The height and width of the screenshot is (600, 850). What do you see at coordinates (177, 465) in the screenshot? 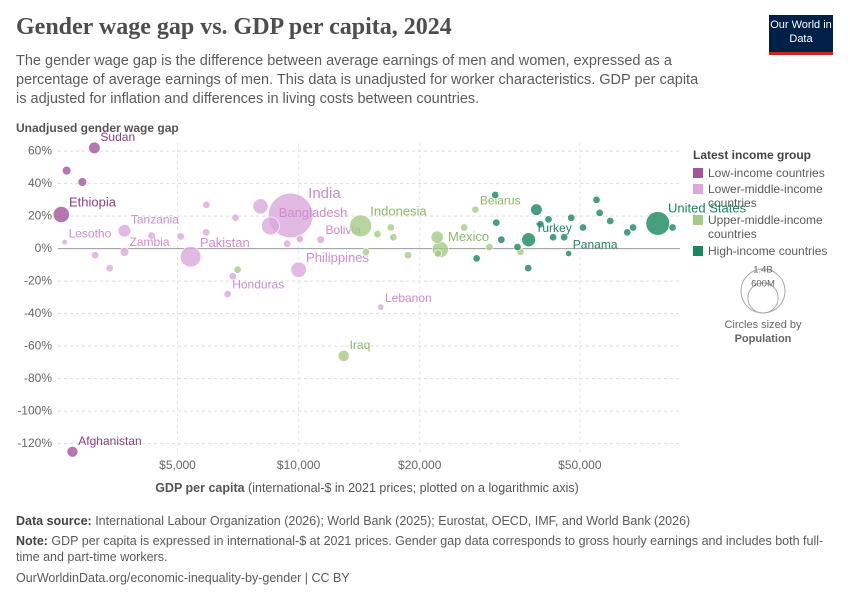
I see `x-tick-label: $5,000` at bounding box center [177, 465].